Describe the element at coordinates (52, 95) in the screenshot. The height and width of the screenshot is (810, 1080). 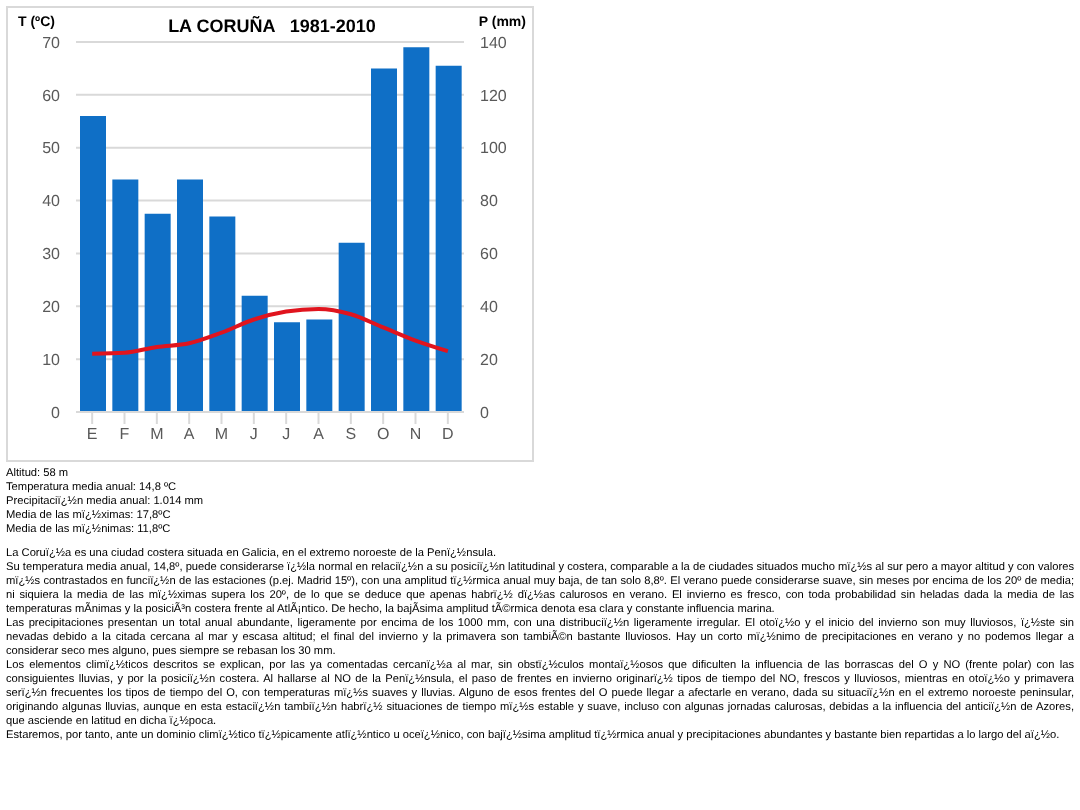
I see `y-tick-label: 60` at that location.